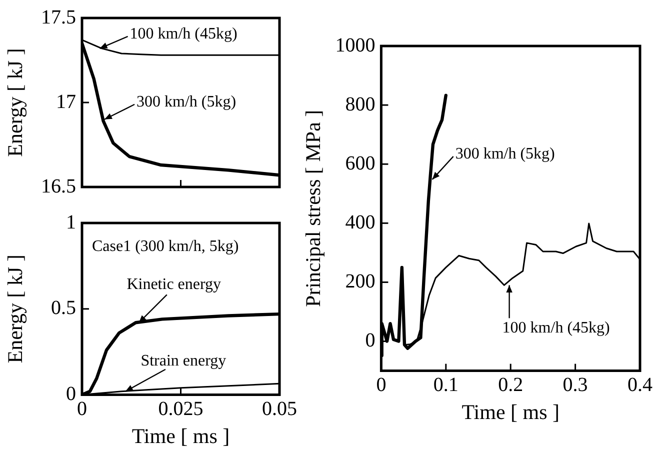 The width and height of the screenshot is (658, 452). Describe the element at coordinates (279, 409) in the screenshot. I see `x-tick-label: 0.05` at that location.